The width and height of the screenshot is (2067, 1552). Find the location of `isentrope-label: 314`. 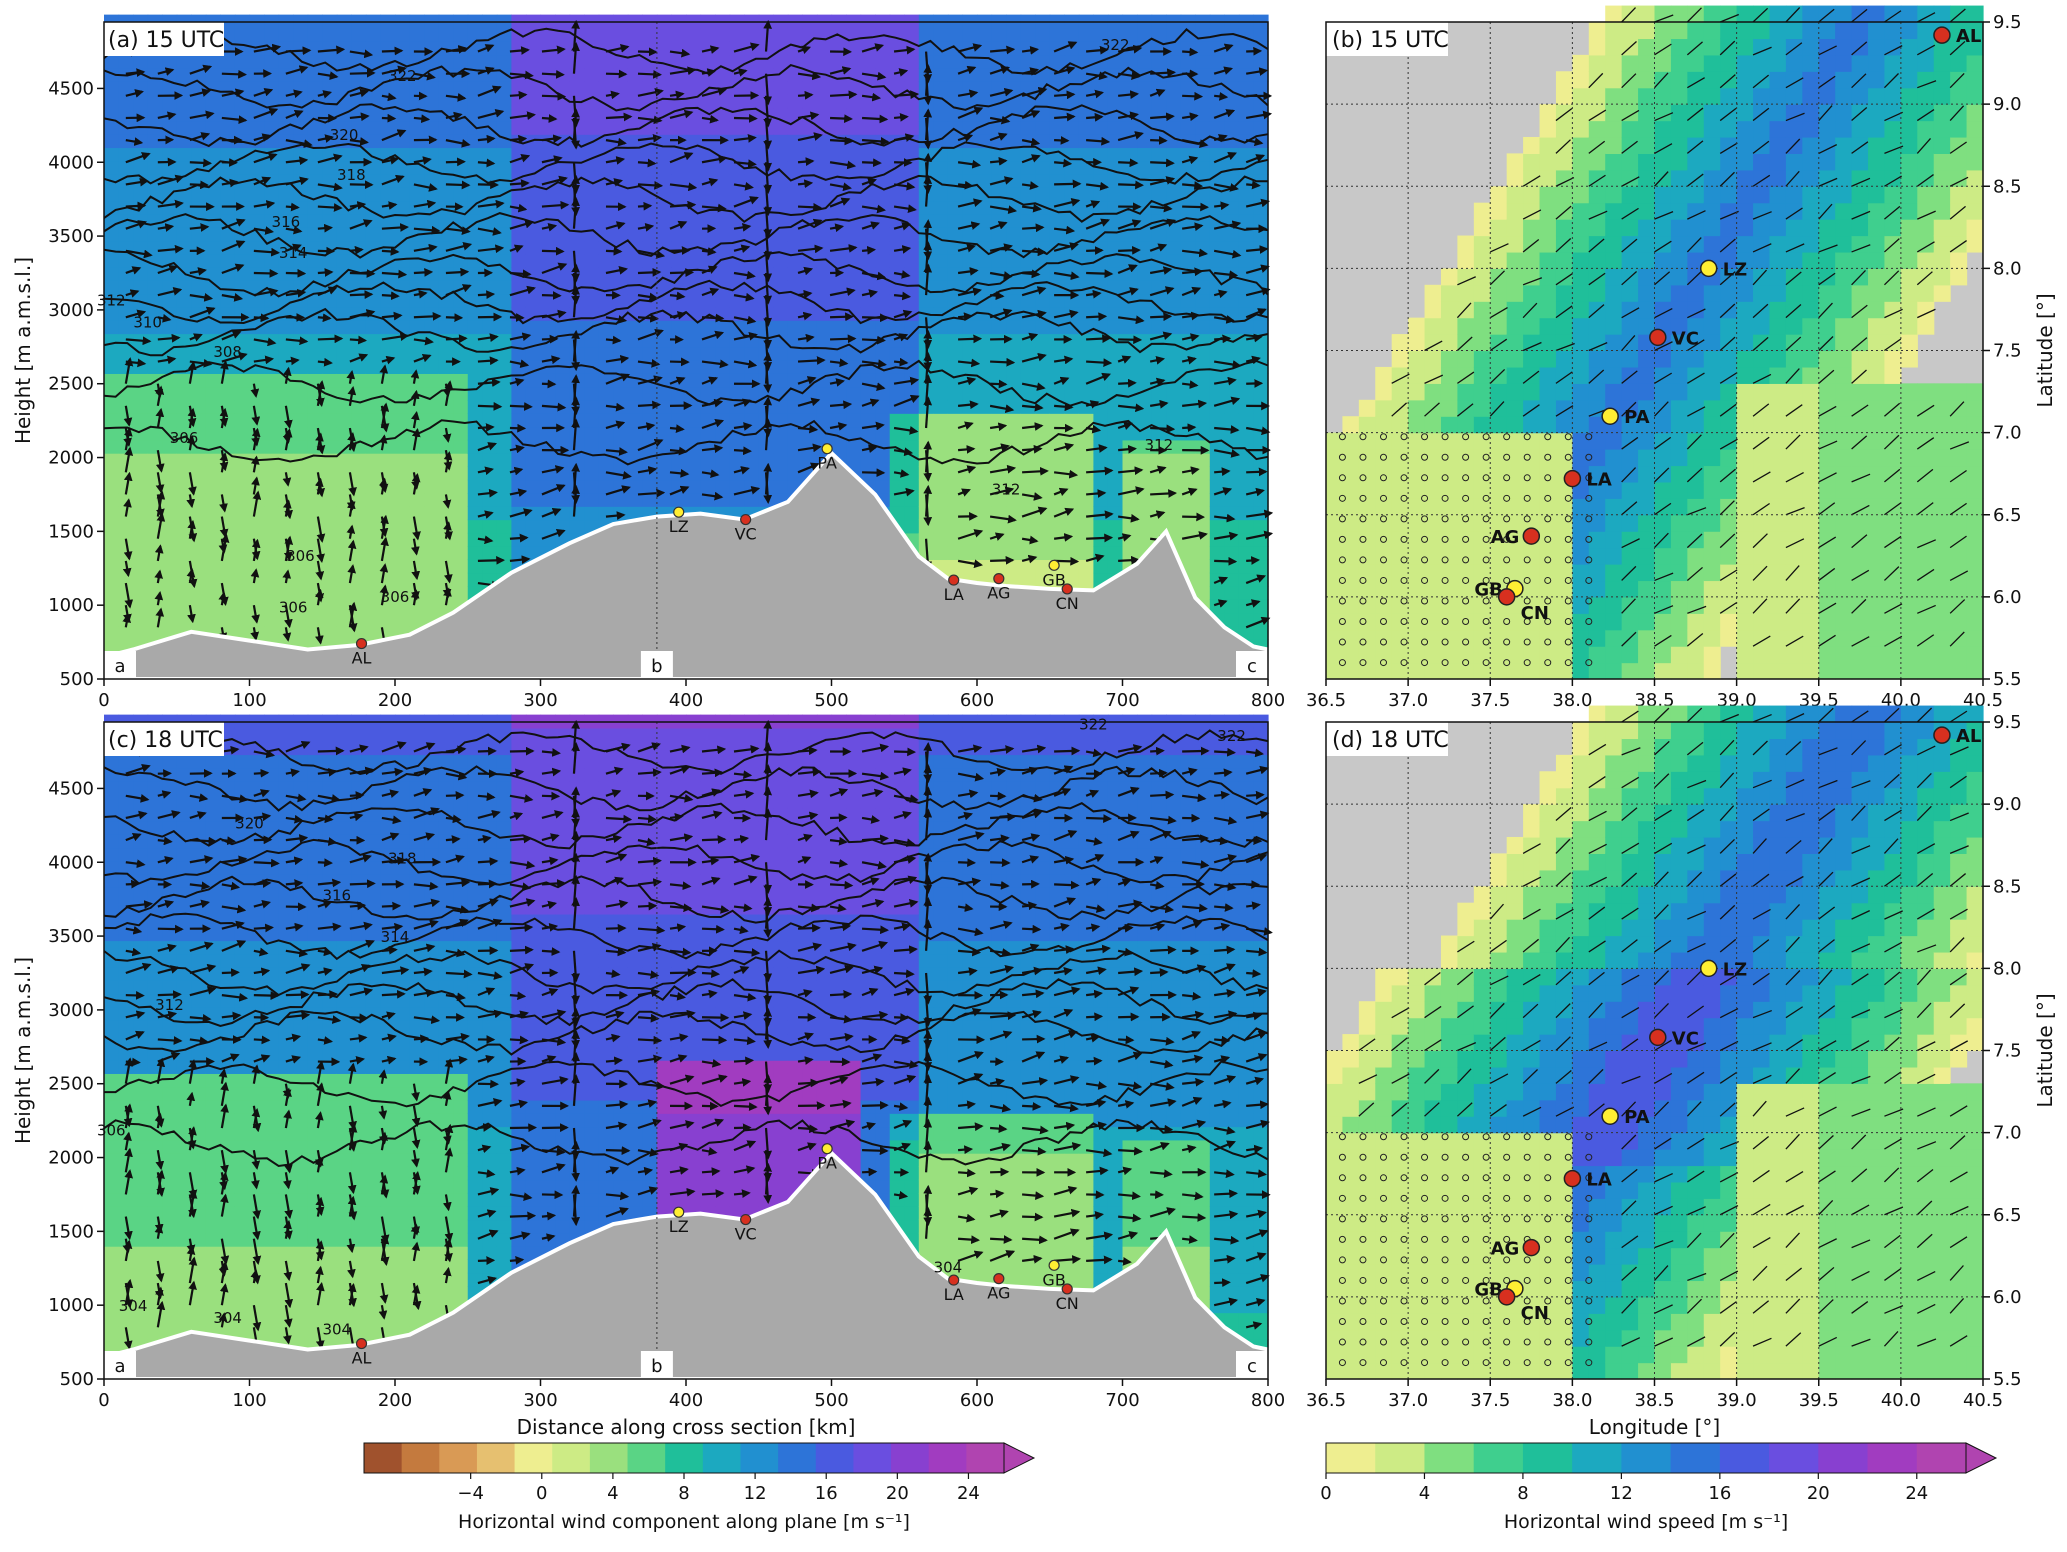

isentrope-label: 314 is located at coordinates (293, 253).